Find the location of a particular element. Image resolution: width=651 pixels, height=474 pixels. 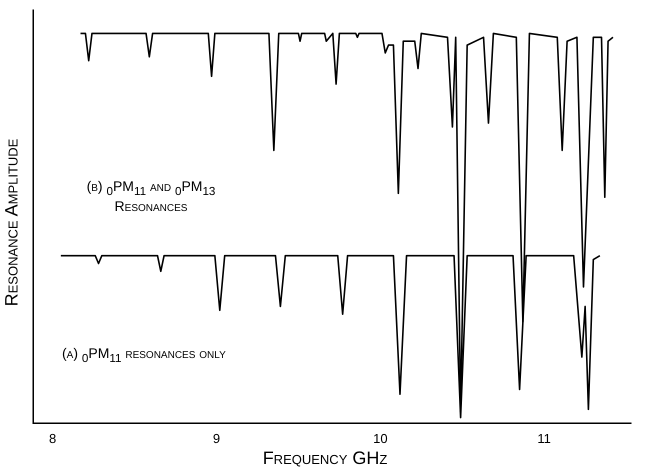

x-axis-title: Frequency GHz is located at coordinates (325, 458).